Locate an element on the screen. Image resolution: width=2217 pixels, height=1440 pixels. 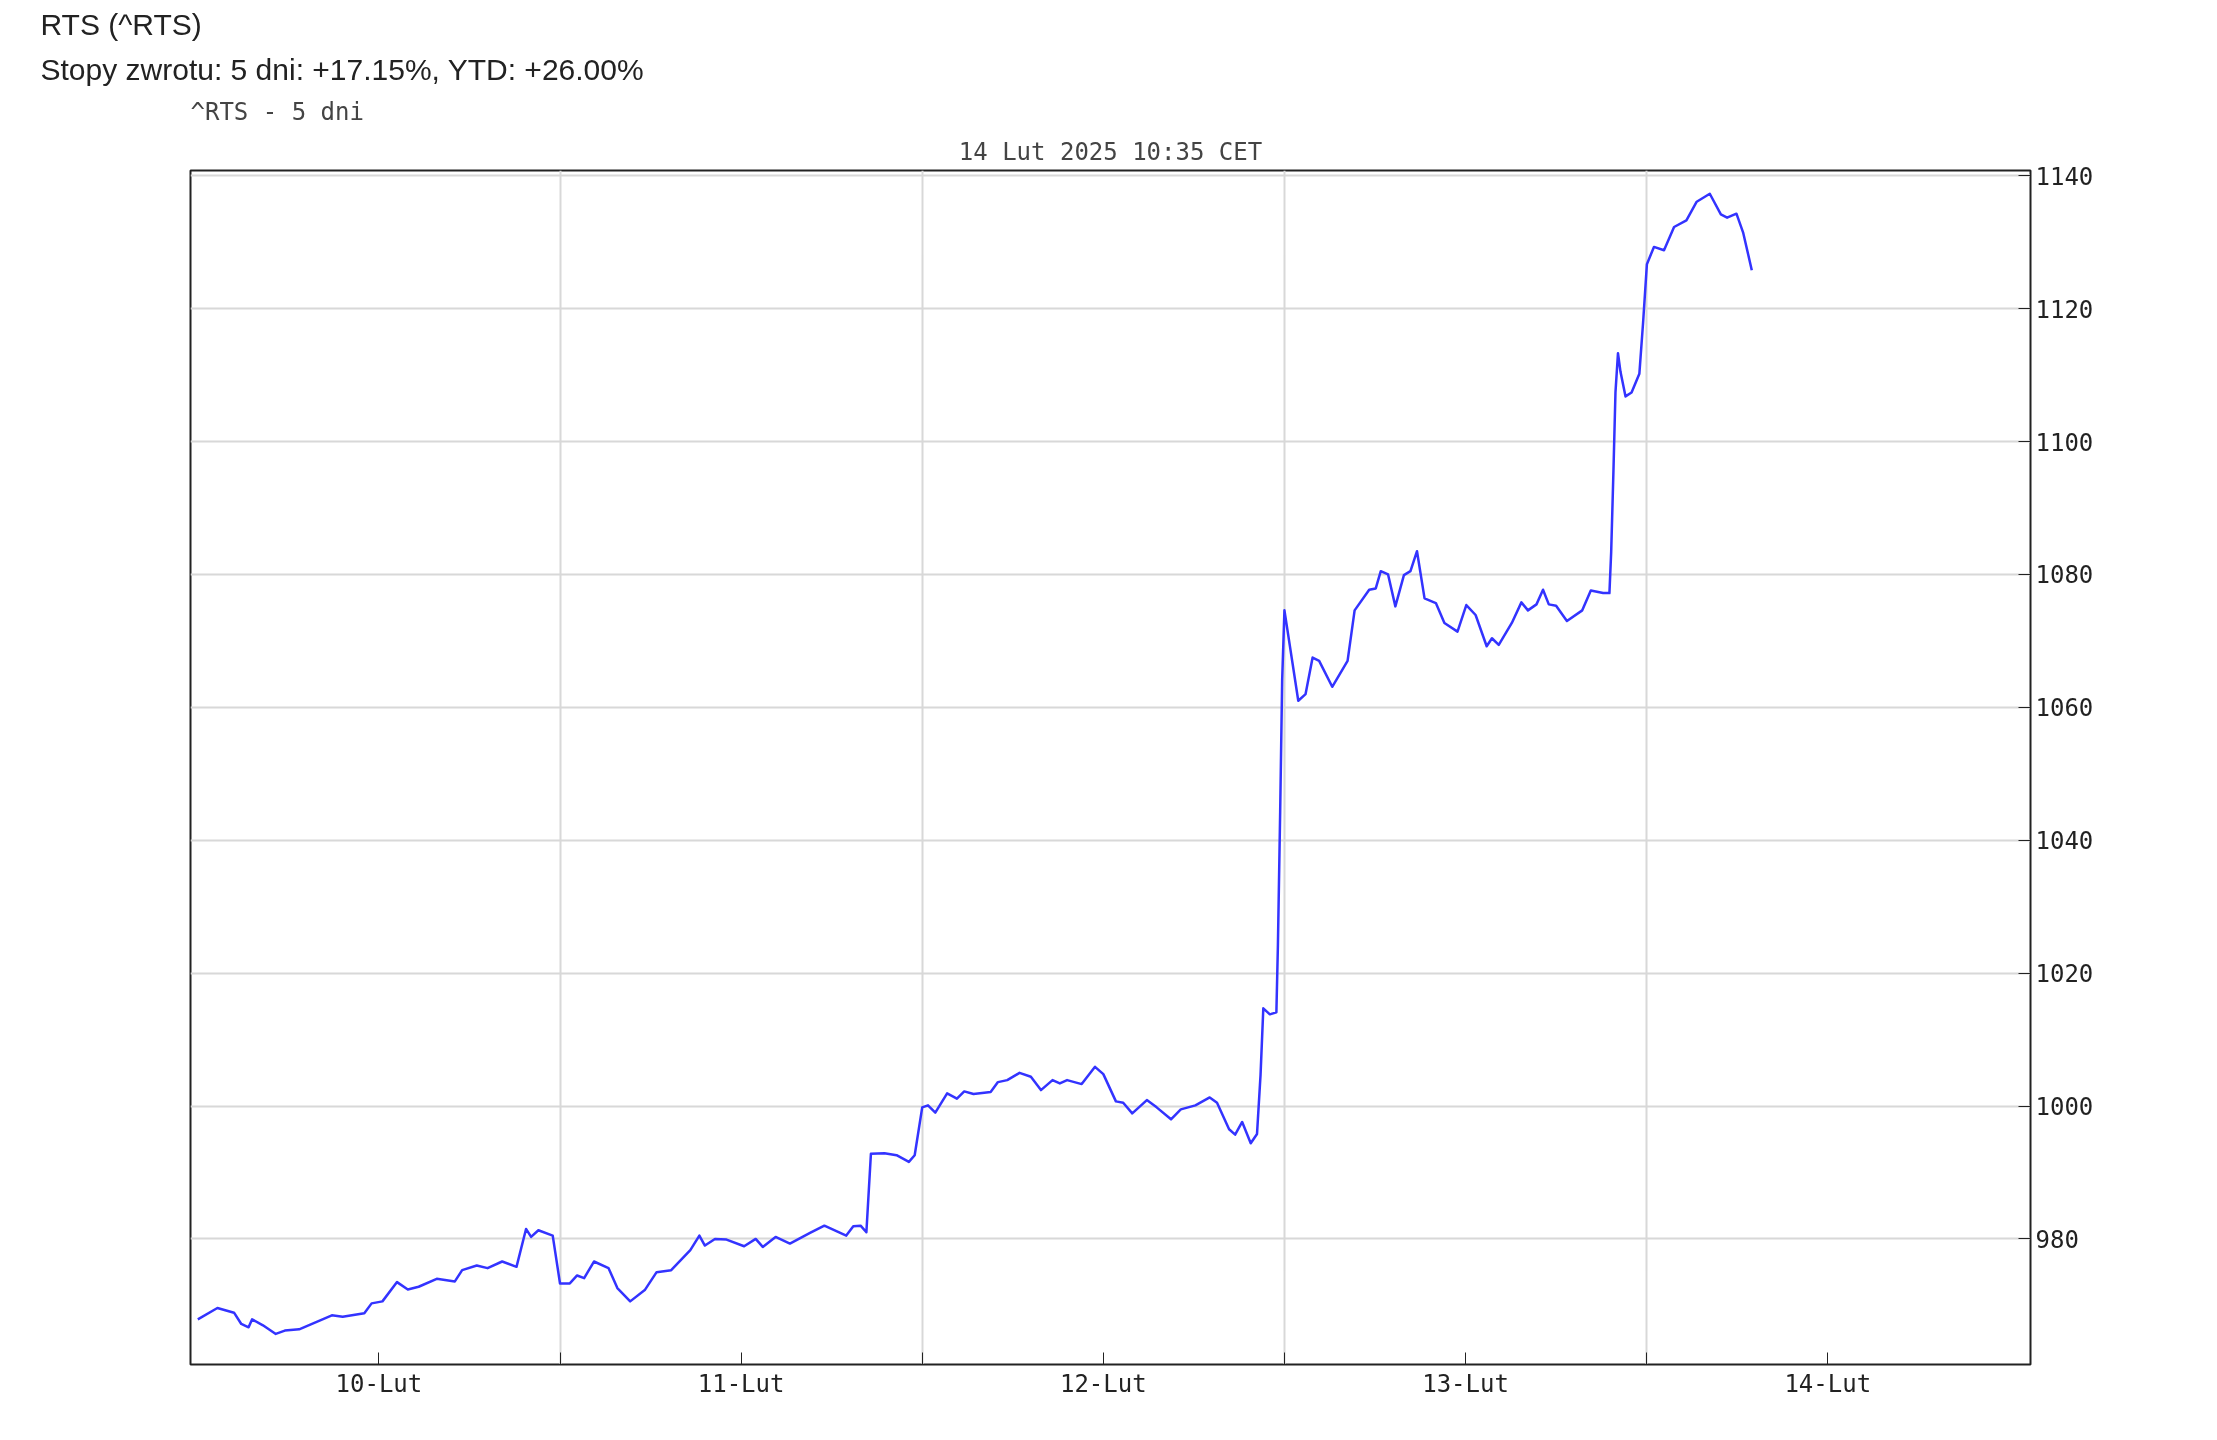
y-tick-label: 1140 is located at coordinates (2064, 176).